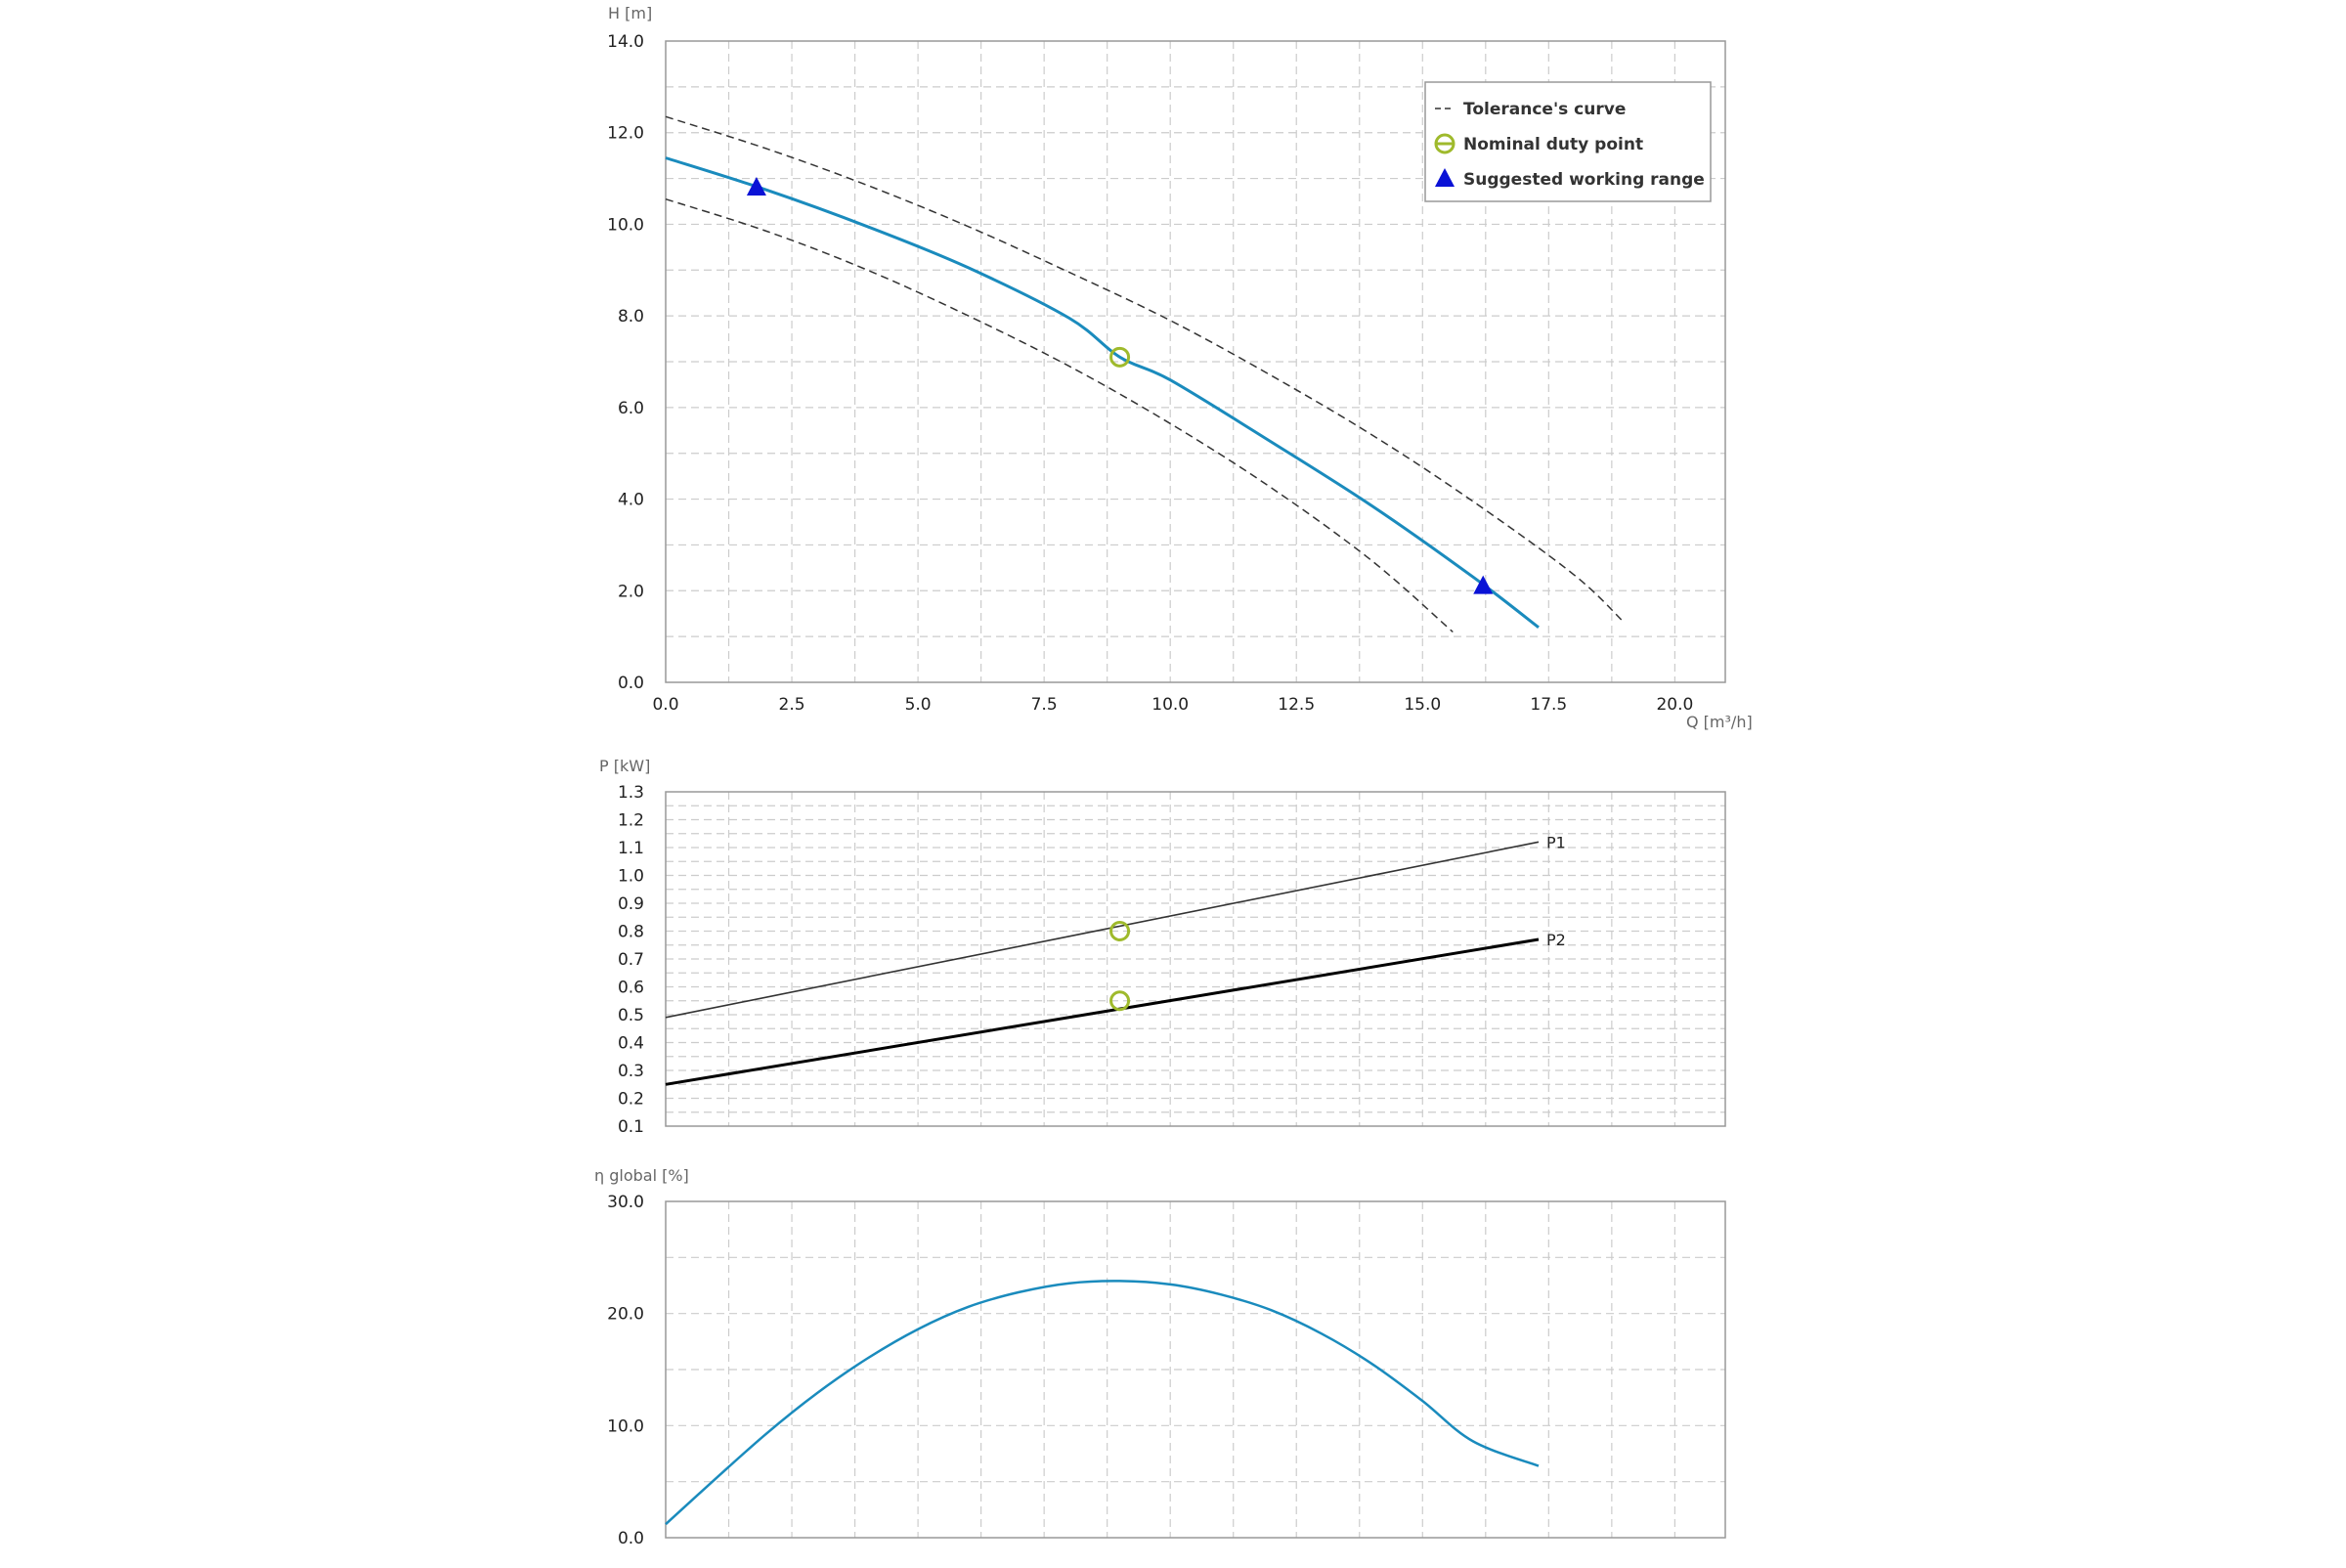 This screenshot has width=2346, height=1568. Describe the element at coordinates (631, 877) in the screenshot. I see `power-y-tick-label: 1.0` at that location.